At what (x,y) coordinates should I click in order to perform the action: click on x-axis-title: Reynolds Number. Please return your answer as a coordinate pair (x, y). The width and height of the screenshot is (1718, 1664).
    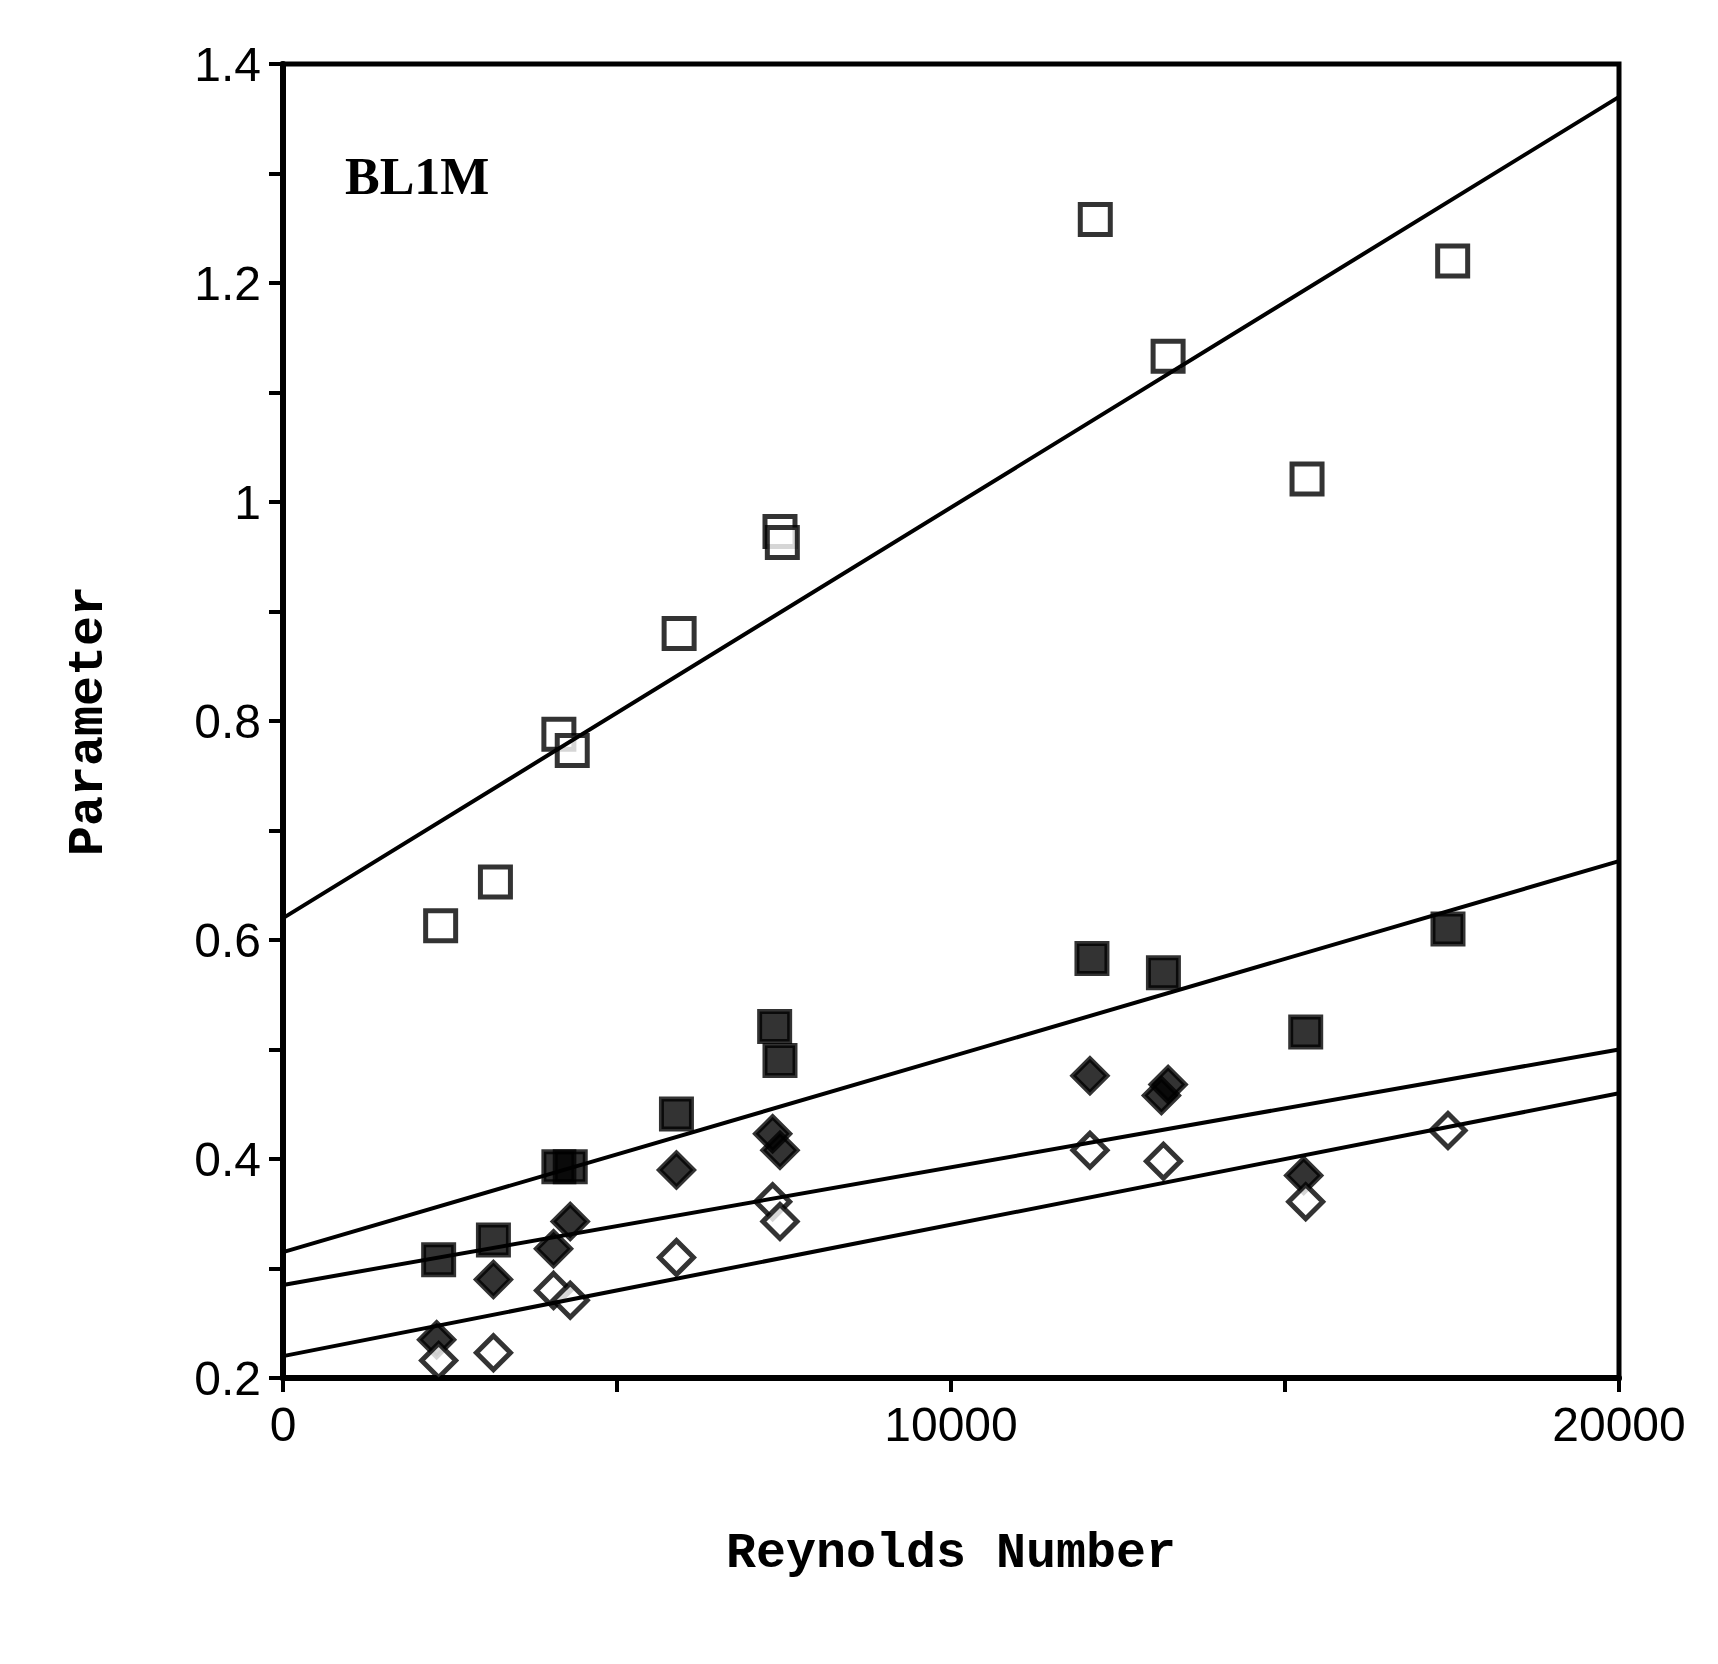
    Looking at the image, I should click on (951, 1553).